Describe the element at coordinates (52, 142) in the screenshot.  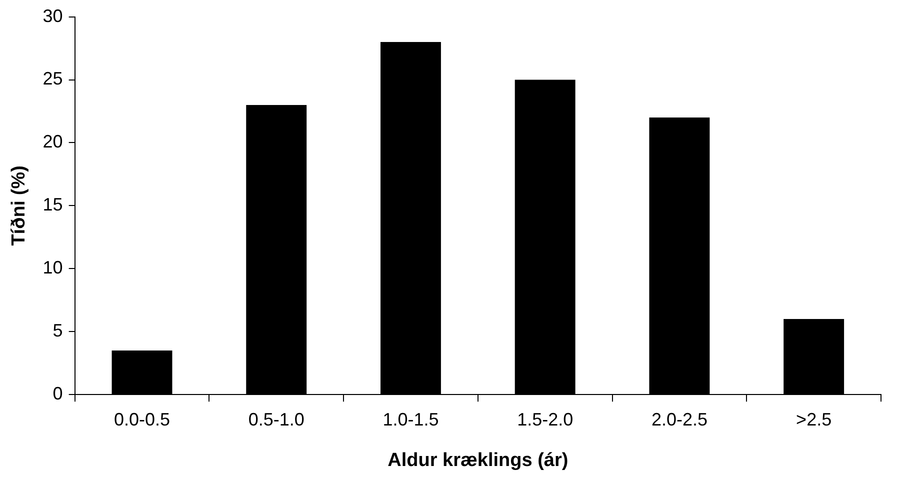
I see `y-tick-label: 20` at that location.